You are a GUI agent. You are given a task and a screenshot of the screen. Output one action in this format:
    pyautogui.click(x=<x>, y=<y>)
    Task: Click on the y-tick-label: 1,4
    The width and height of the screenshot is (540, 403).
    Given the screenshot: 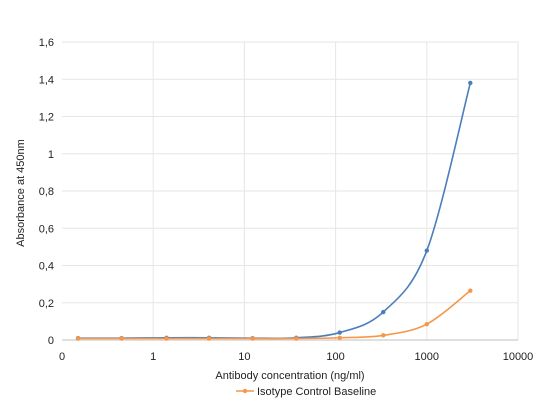 What is the action you would take?
    pyautogui.click(x=46, y=80)
    